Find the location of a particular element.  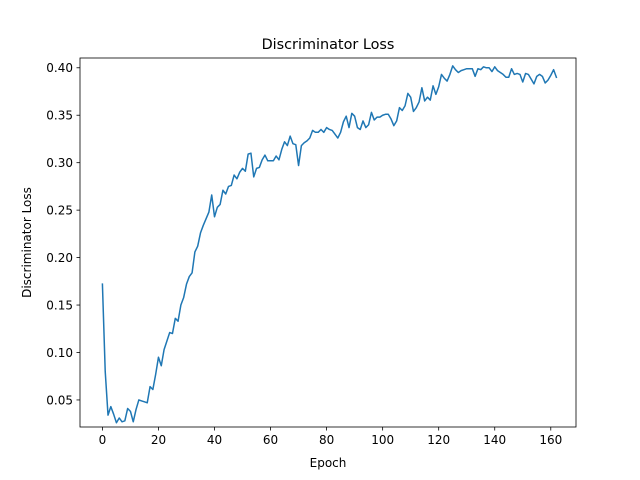

y-tick-label: 0.05 is located at coordinates (59, 400).